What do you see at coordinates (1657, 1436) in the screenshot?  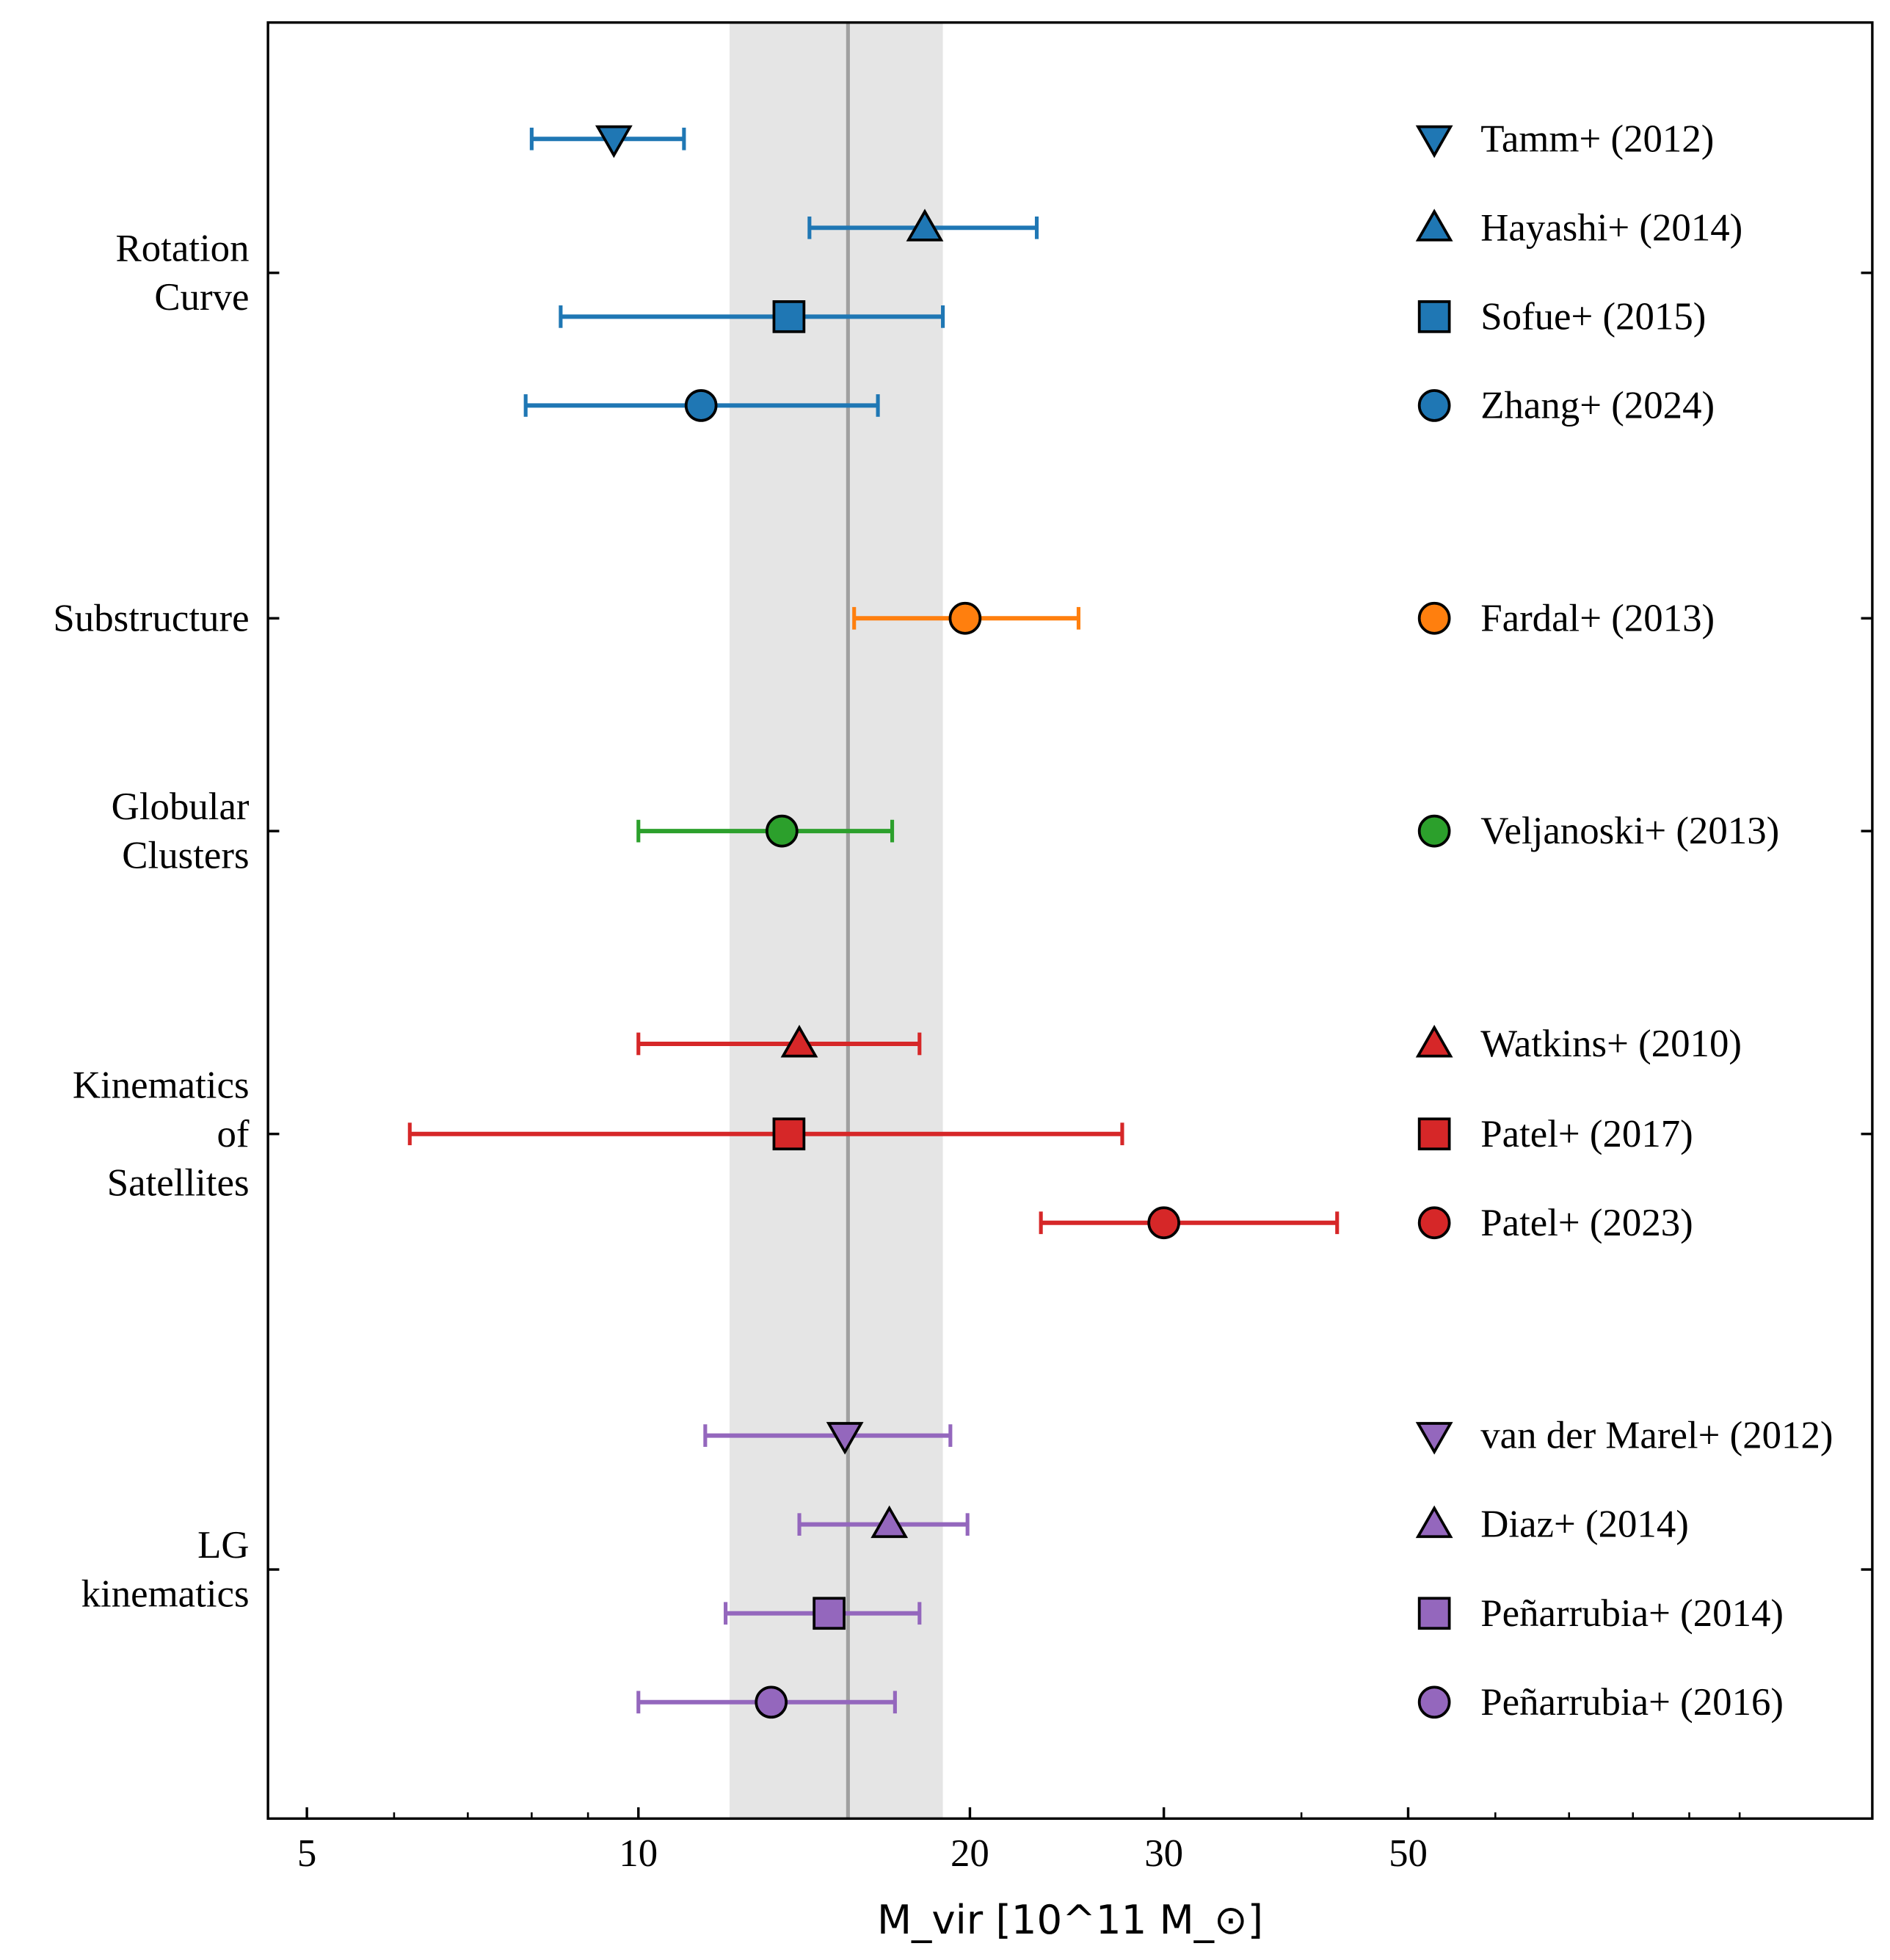 I see `legend-label: van der Marel+ (2012)` at bounding box center [1657, 1436].